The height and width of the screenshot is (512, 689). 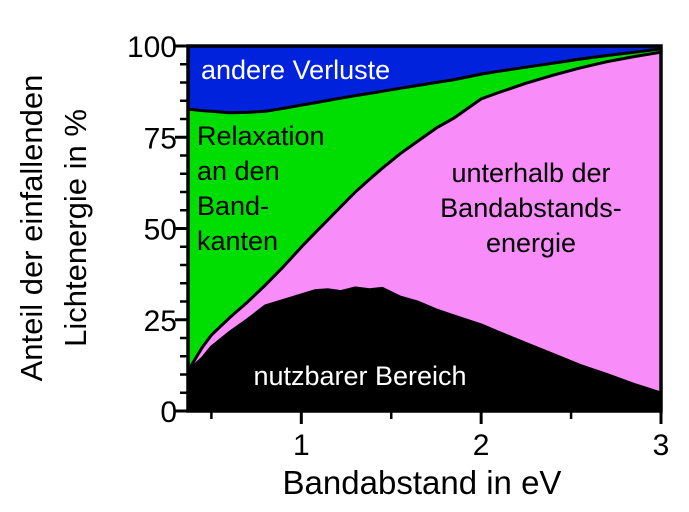 I want to click on label-unterhalb-line1: unterhalb der, so click(x=530, y=173).